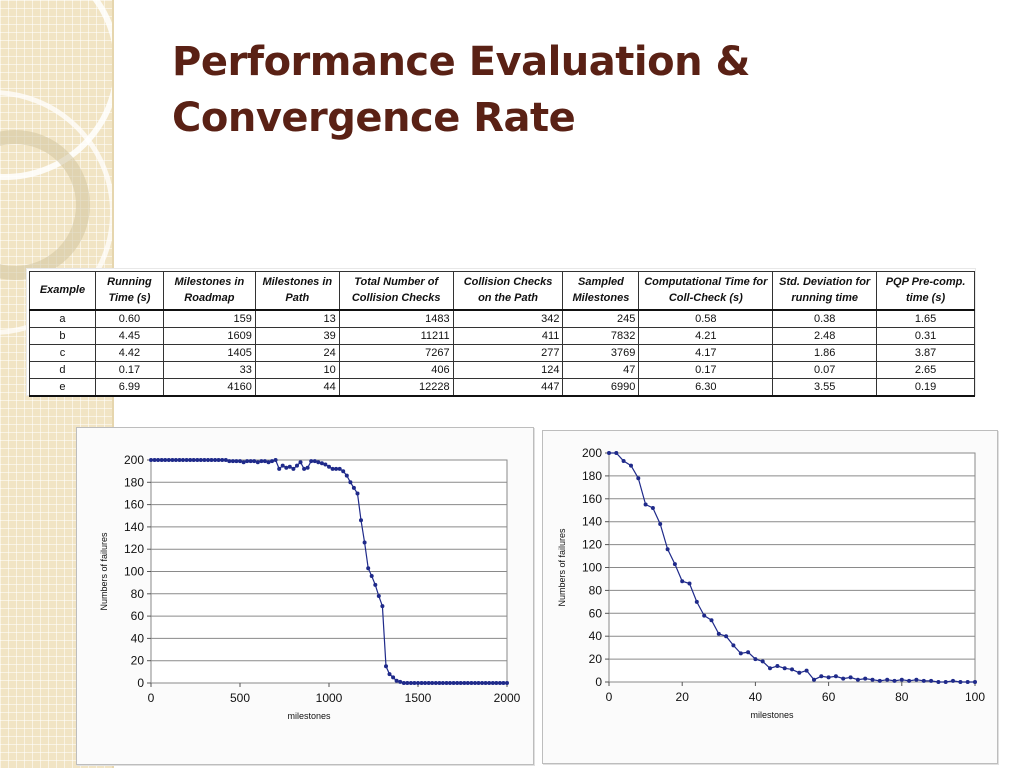 The height and width of the screenshot is (768, 1024). What do you see at coordinates (502, 370) in the screenshot?
I see `table-row: d 0.17 33 10 406 124 47 0.17 0.07 2.65` at bounding box center [502, 370].